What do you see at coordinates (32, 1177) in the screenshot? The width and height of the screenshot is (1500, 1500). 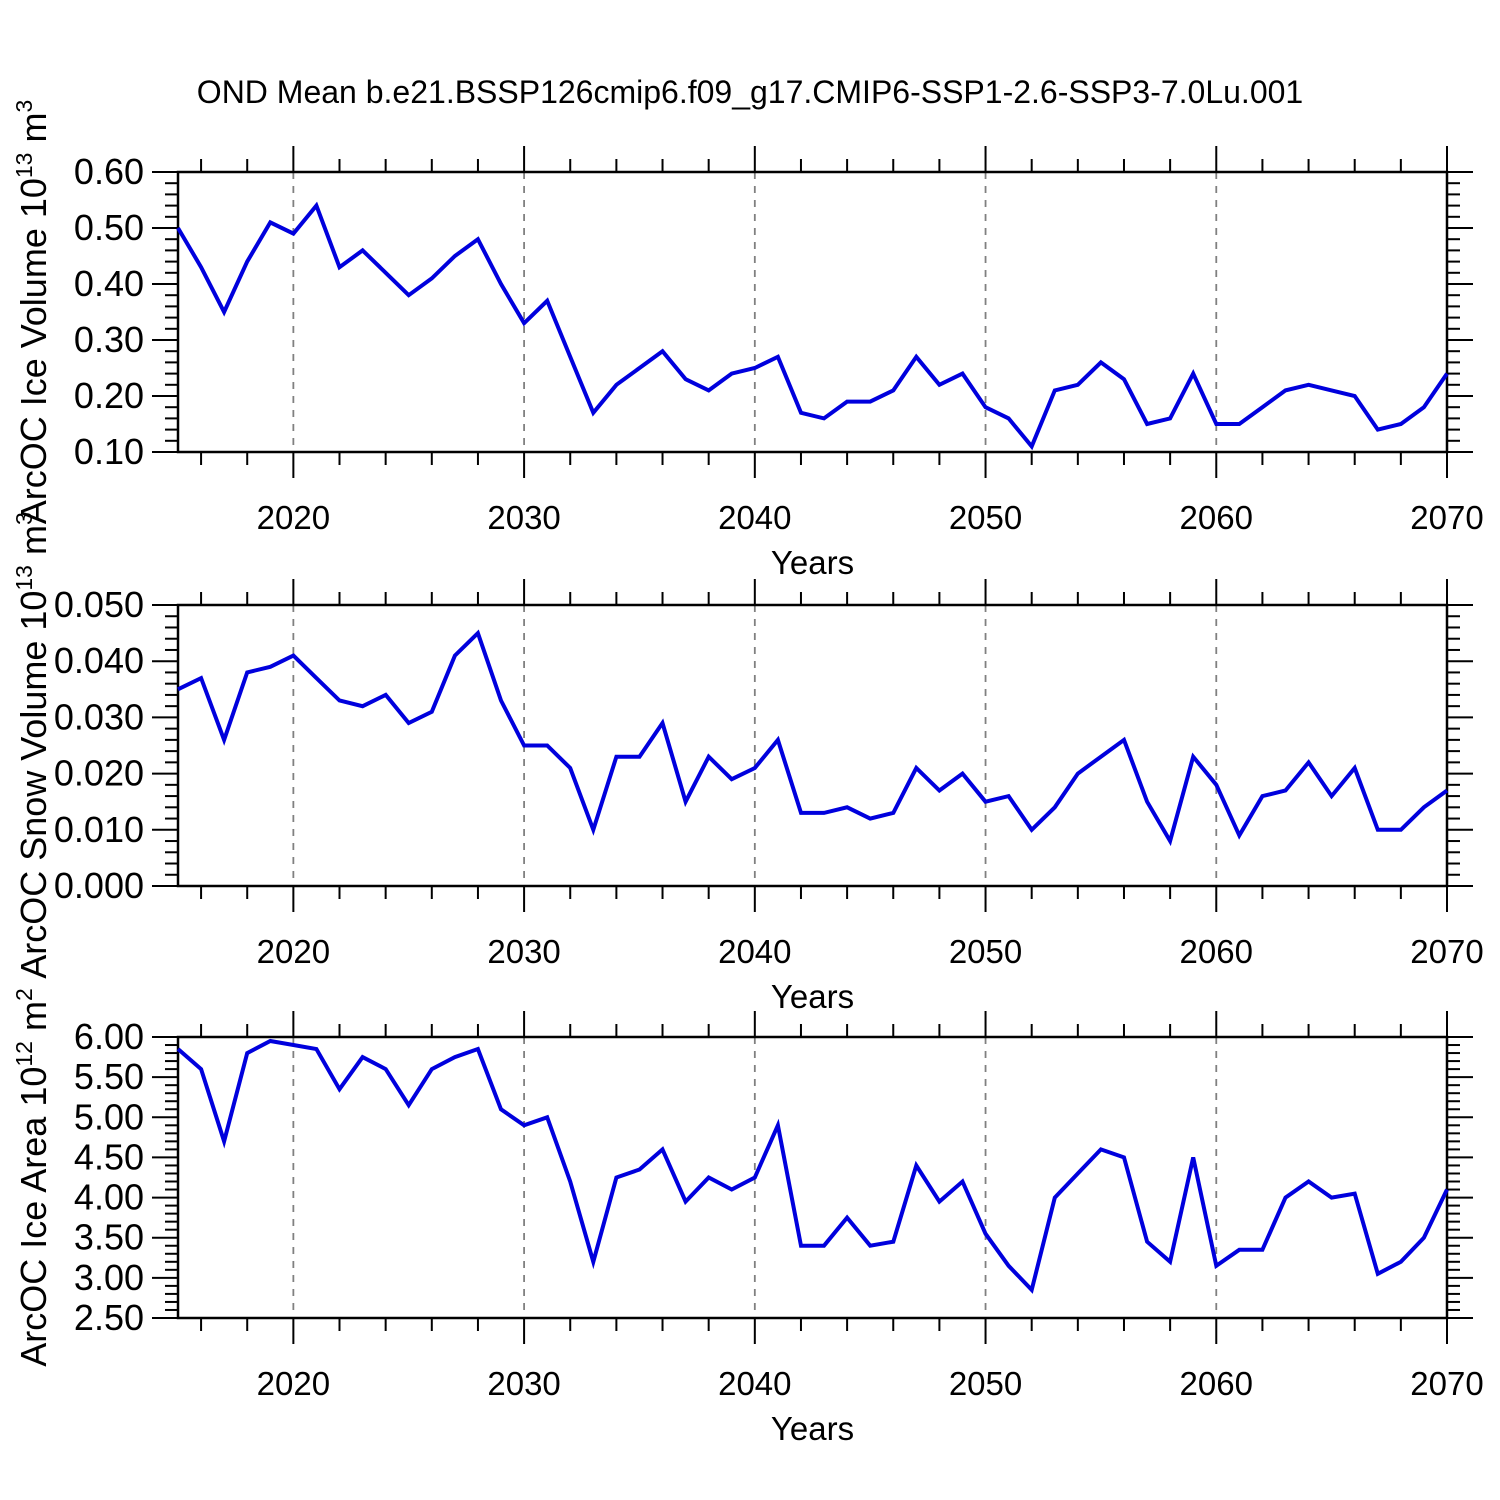 I see `yaxis-title-ice-area: ArcOC Ice Area 1012 m2` at bounding box center [32, 1177].